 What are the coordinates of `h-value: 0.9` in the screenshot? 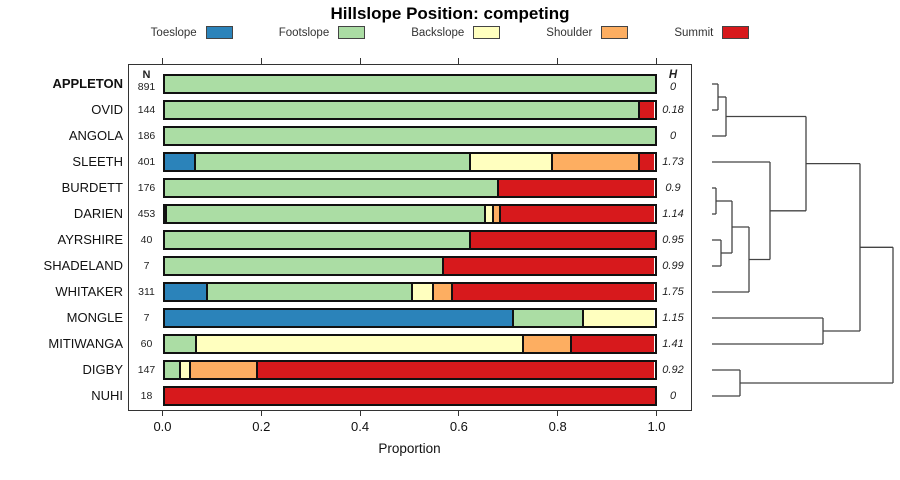 It's located at (673, 188).